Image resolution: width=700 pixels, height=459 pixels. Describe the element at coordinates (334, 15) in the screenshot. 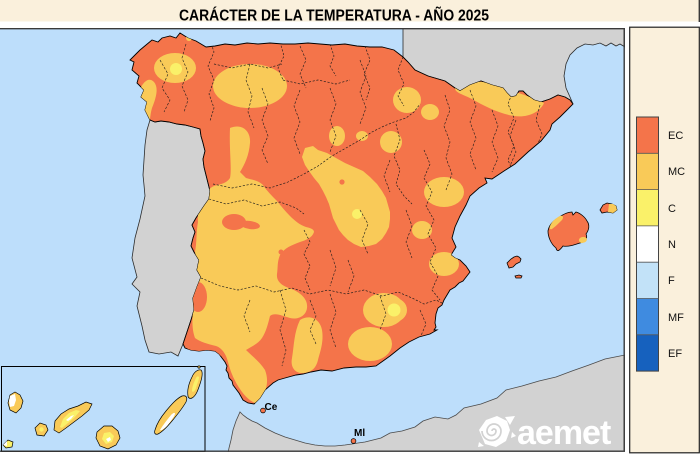

I see `svg-text:CARÁCTER DE LA TEMPERATURA - A: CARÁCTER DE LA TEMPERATURA - AÑO 2025` at that location.